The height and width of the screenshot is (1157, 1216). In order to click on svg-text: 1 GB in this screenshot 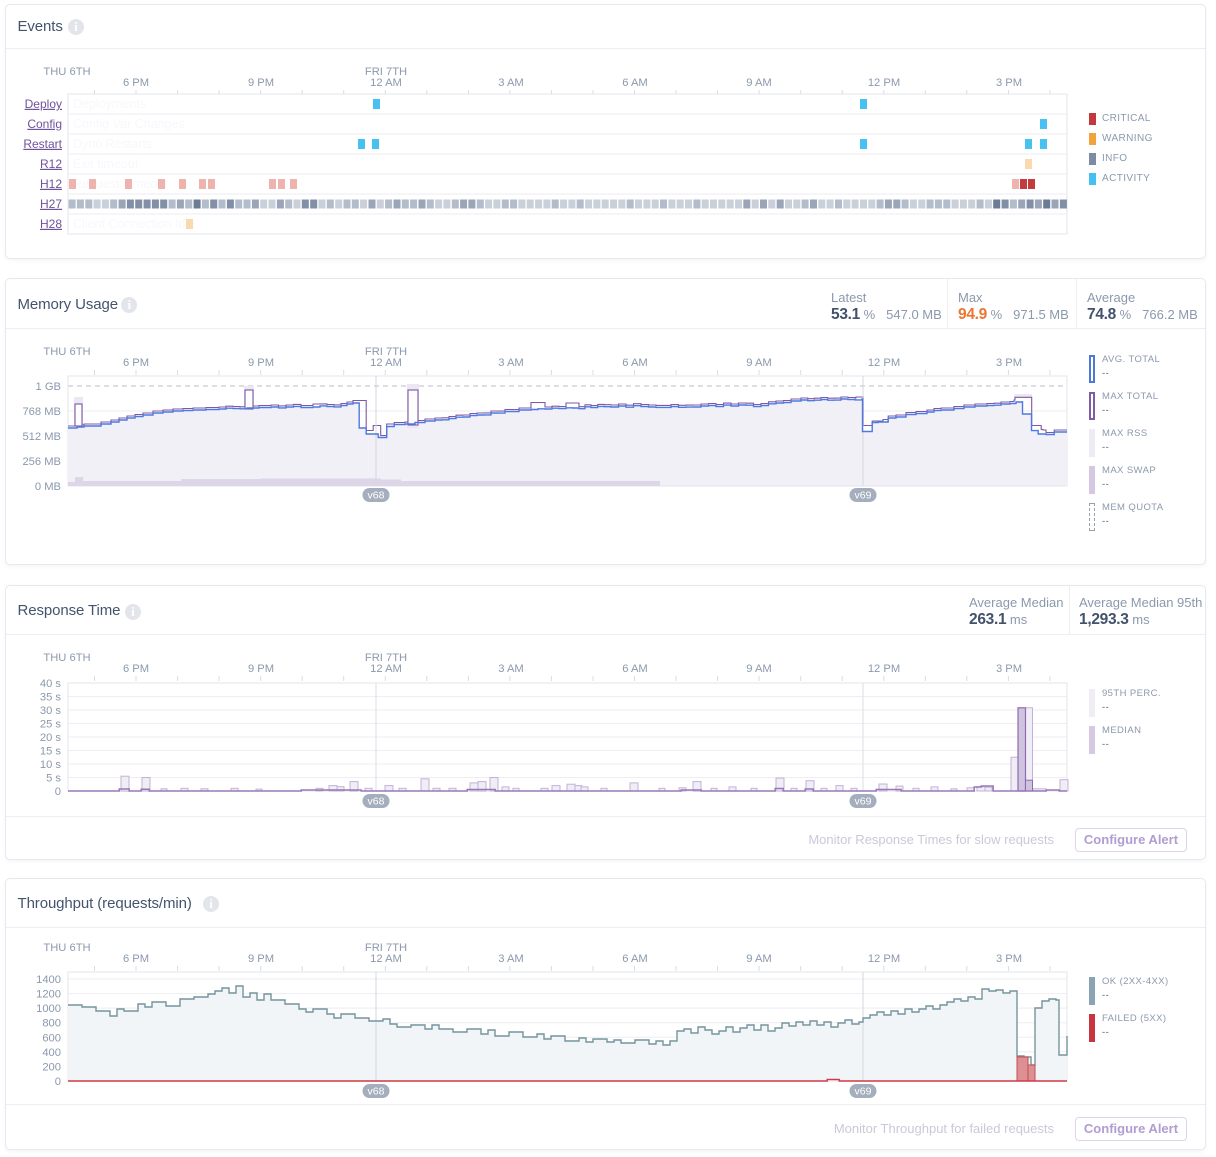, I will do `click(49, 387)`.